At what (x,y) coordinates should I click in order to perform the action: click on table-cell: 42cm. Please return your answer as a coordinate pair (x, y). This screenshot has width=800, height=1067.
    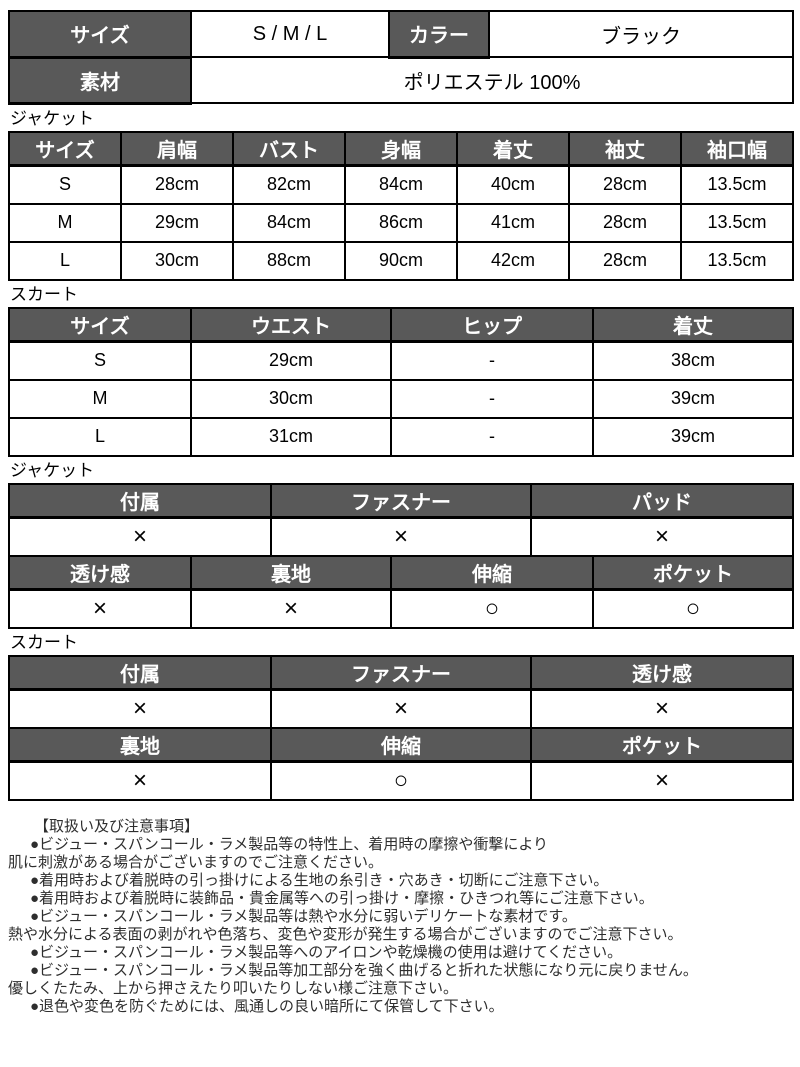
    Looking at the image, I should click on (513, 260).